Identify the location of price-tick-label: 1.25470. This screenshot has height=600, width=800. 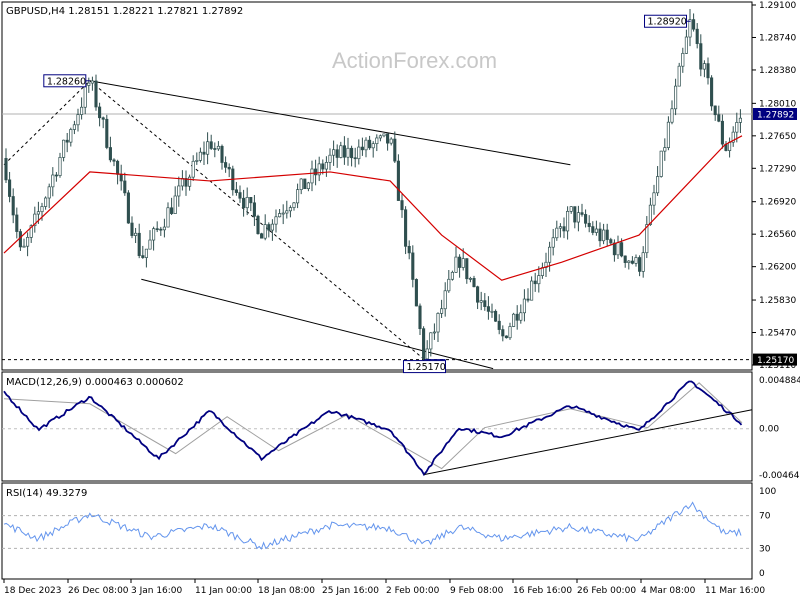
(777, 334).